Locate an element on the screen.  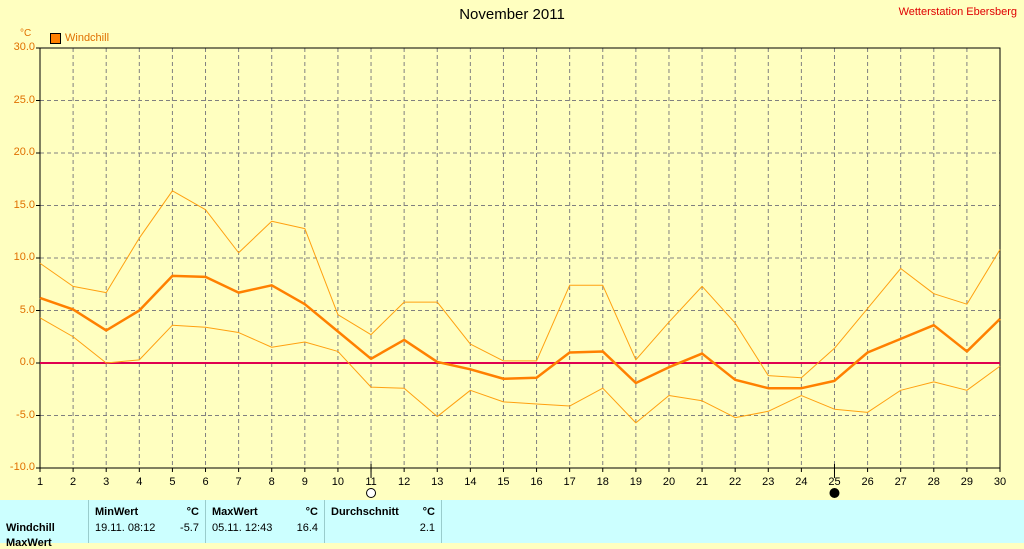
x-tick-label: 4 is located at coordinates (139, 482).